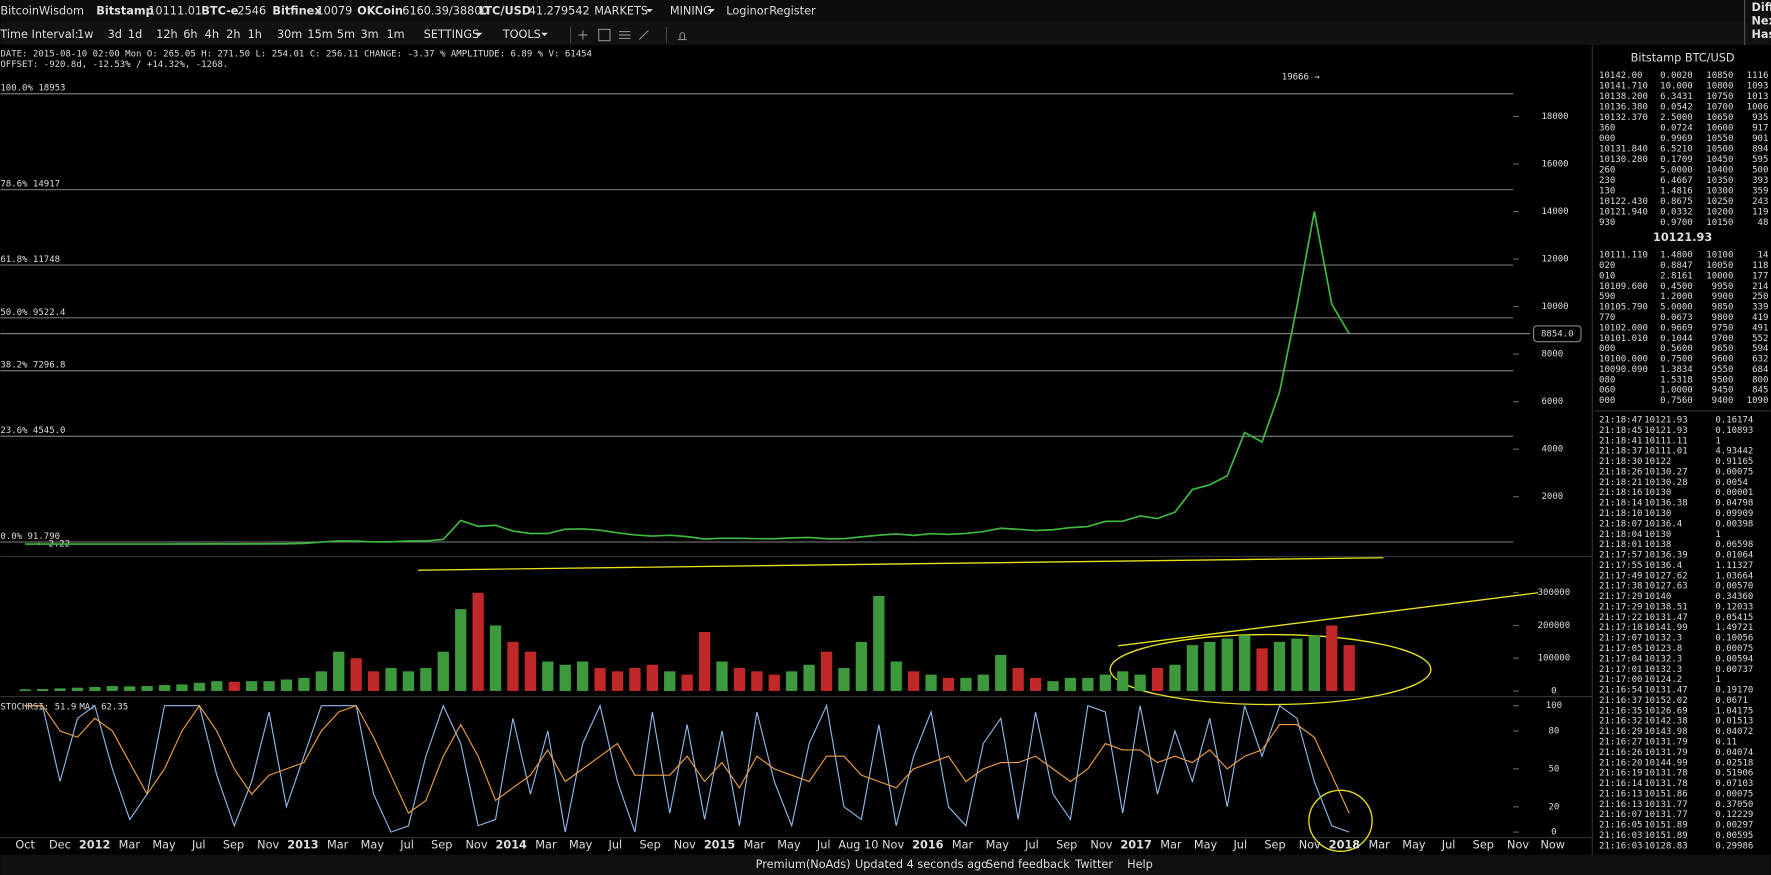 This screenshot has height=875, width=1771. I want to click on ticker-name: BTC-e, so click(220, 10).